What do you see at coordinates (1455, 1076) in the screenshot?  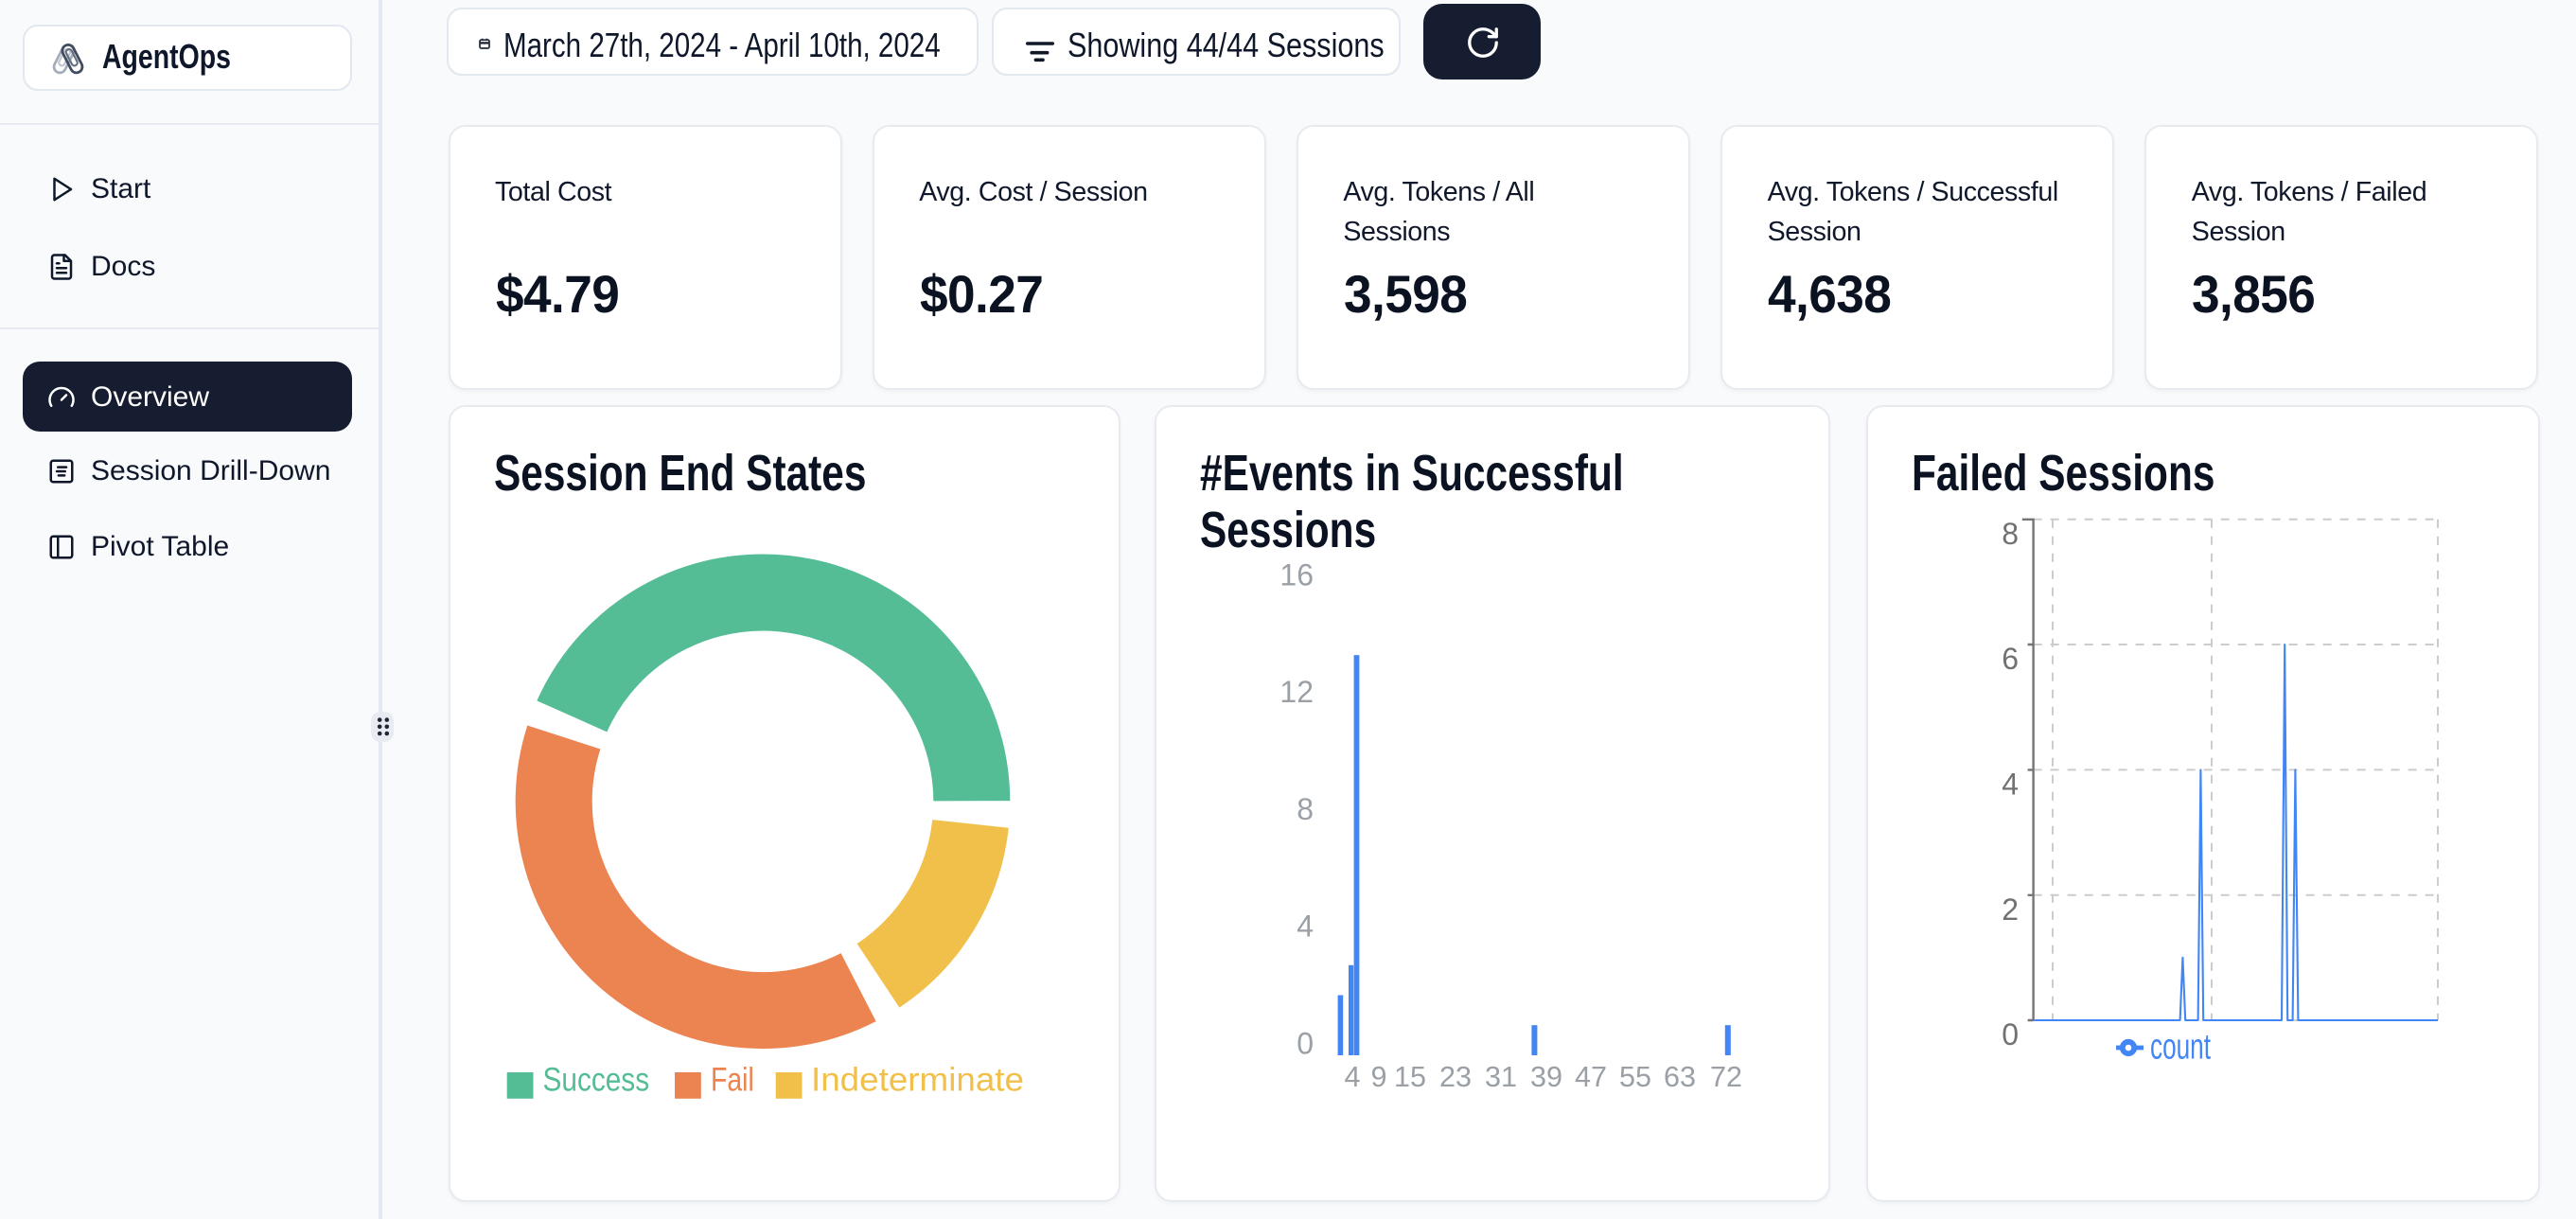 I see `svg-text: 23` at bounding box center [1455, 1076].